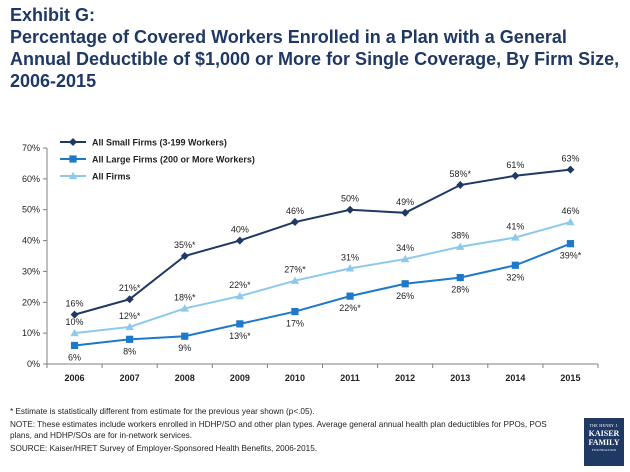 This screenshot has width=630, height=472. I want to click on x-tick-label: 2012, so click(405, 378).